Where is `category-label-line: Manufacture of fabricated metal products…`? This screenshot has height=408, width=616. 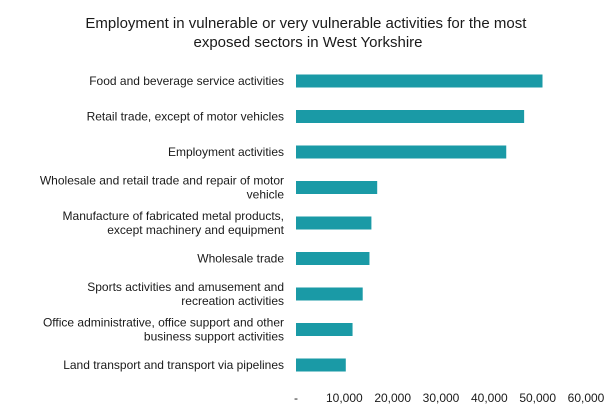 category-label-line: Manufacture of fabricated metal products… is located at coordinates (173, 216).